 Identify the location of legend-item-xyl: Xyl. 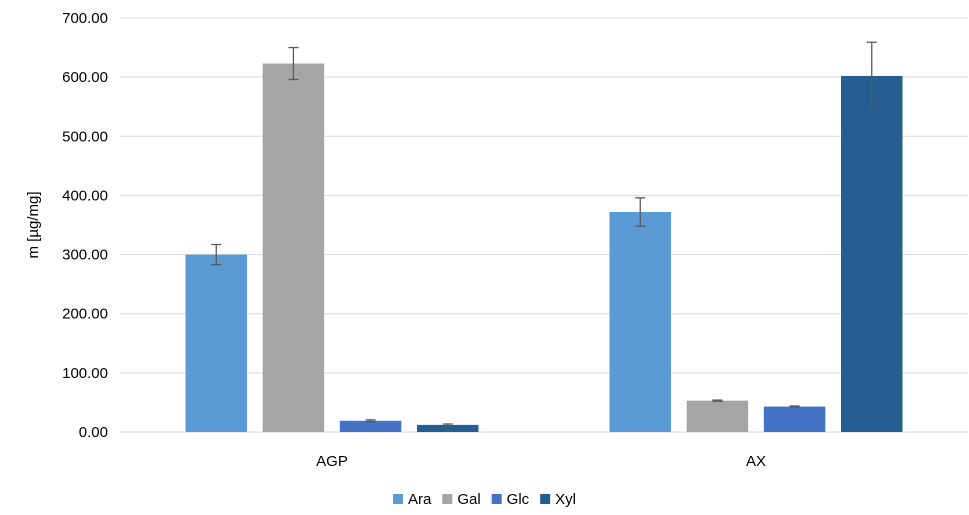
(558, 499).